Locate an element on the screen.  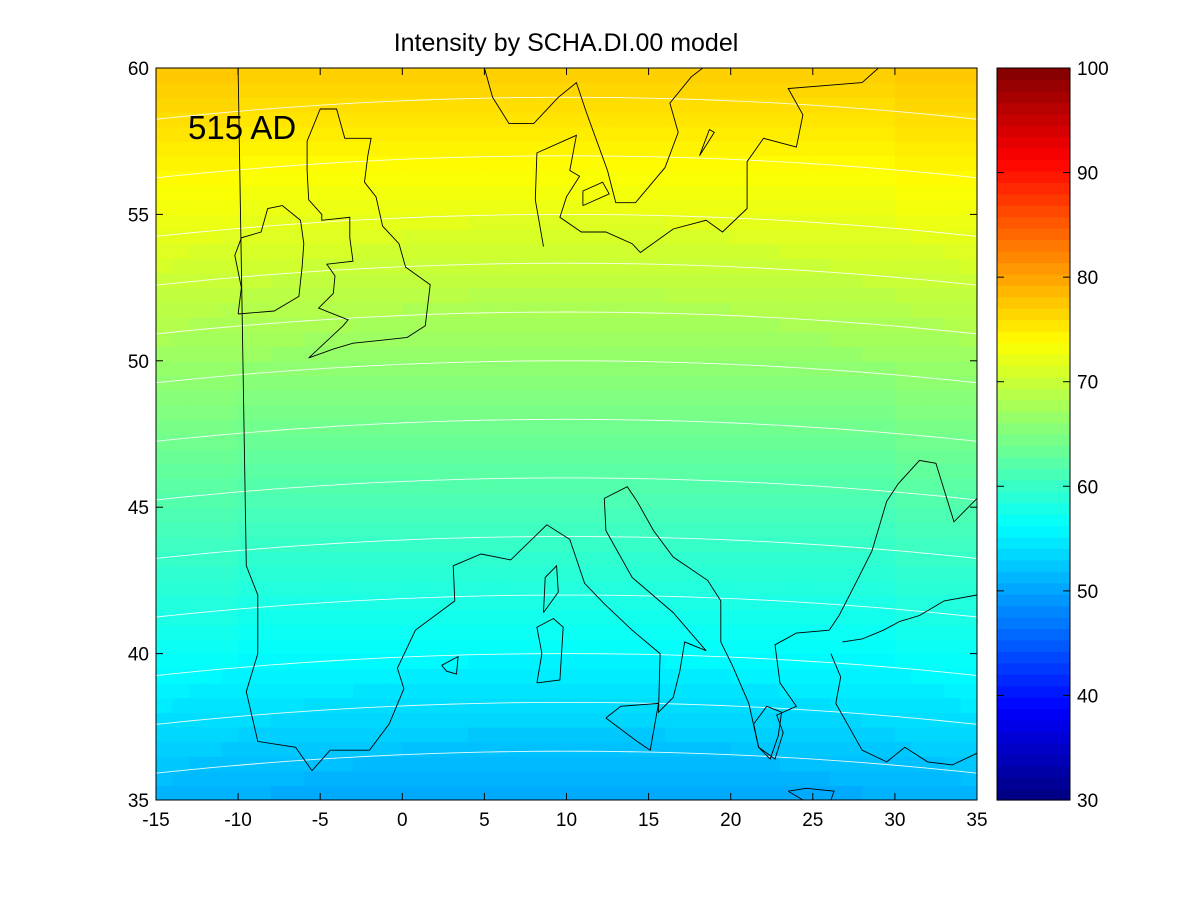
coast-corsica is located at coordinates (551, 588).